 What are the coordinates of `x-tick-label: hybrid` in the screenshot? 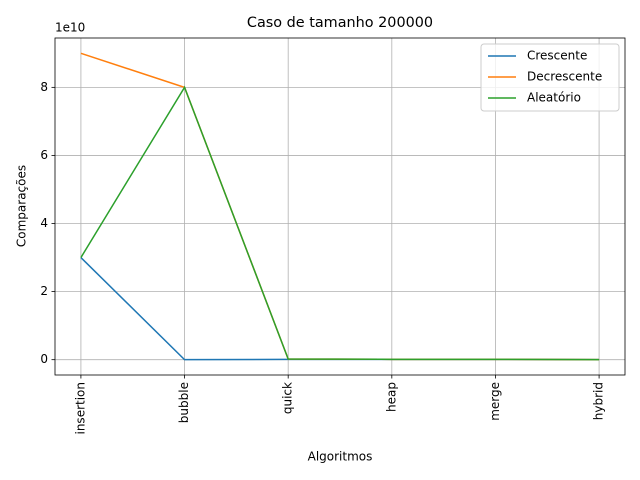 It's located at (599, 401).